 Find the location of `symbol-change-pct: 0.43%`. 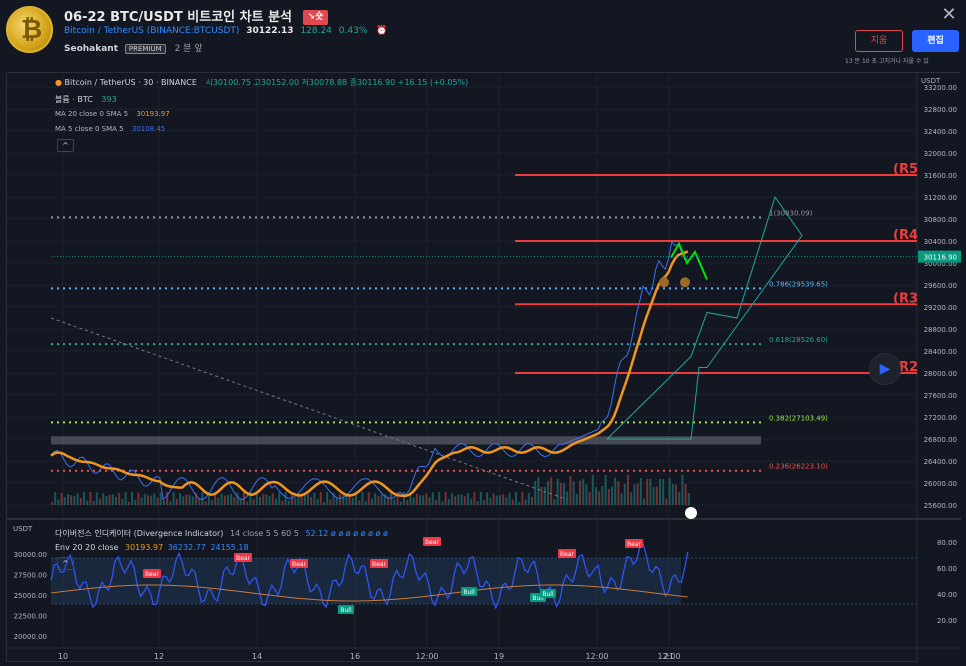

symbol-change-pct: 0.43% is located at coordinates (353, 31).